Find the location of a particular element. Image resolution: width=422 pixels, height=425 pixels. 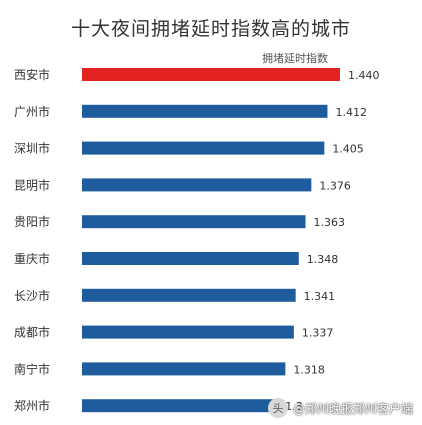

category-label: 南宁市 is located at coordinates (32, 368).